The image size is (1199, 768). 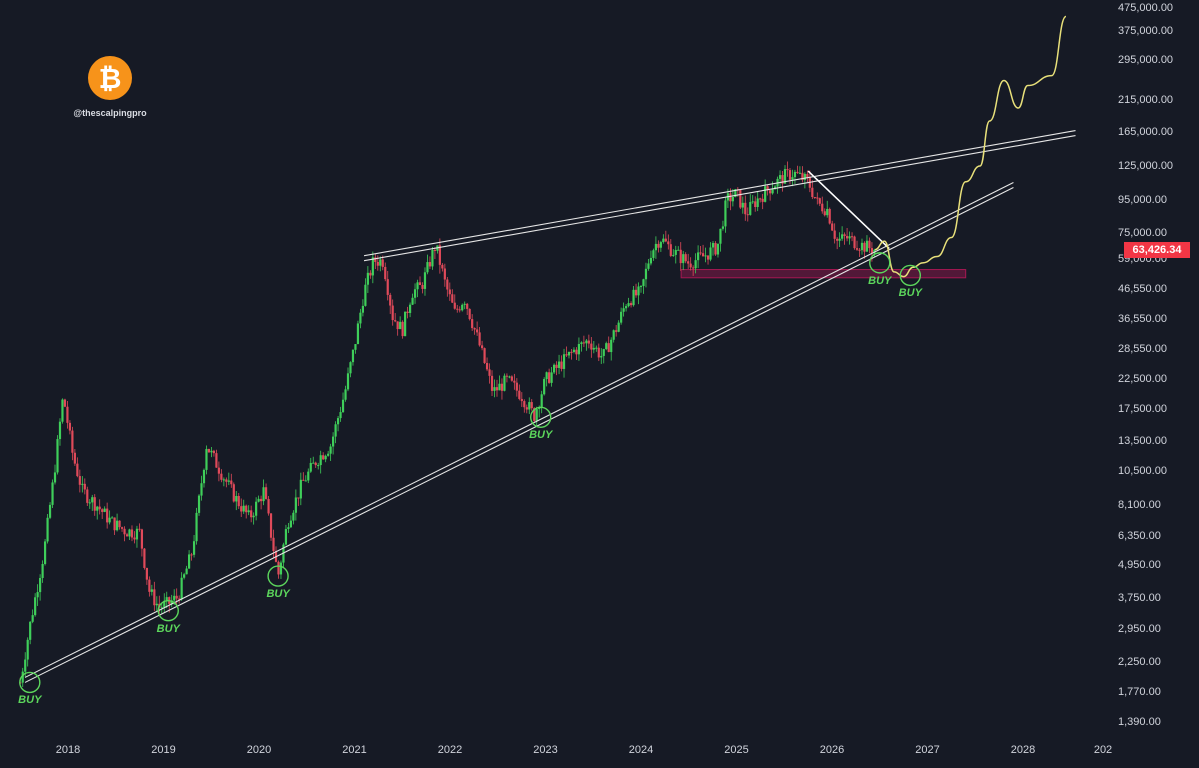 I want to click on price-tick-label: 295,000.00, so click(x=1146, y=60).